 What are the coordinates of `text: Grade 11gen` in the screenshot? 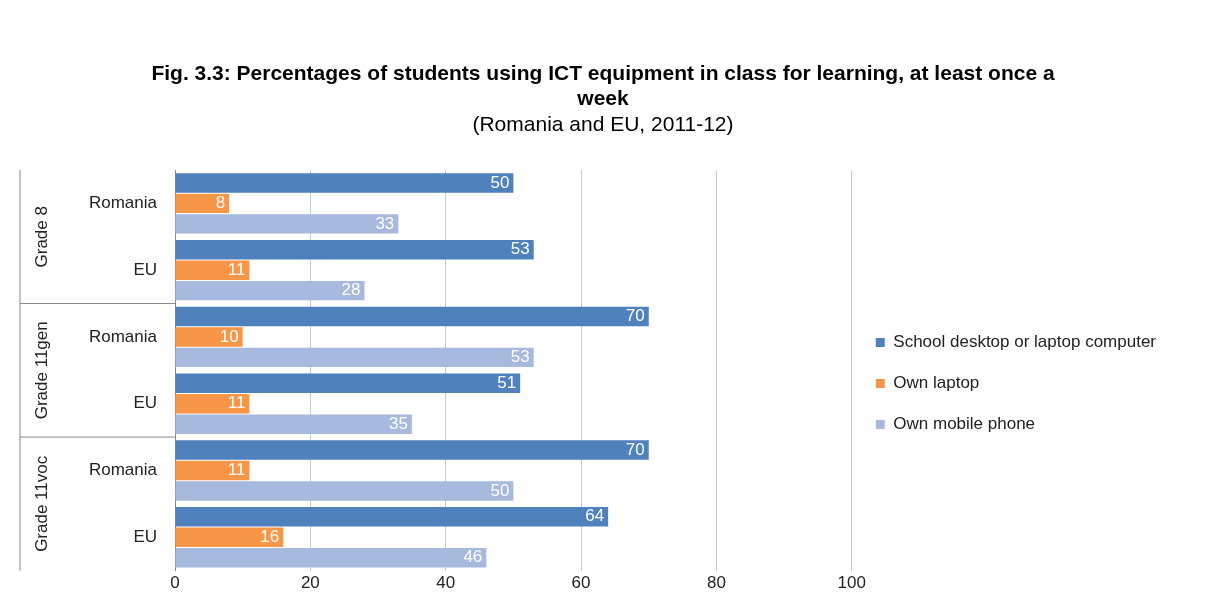 It's located at (41, 370).